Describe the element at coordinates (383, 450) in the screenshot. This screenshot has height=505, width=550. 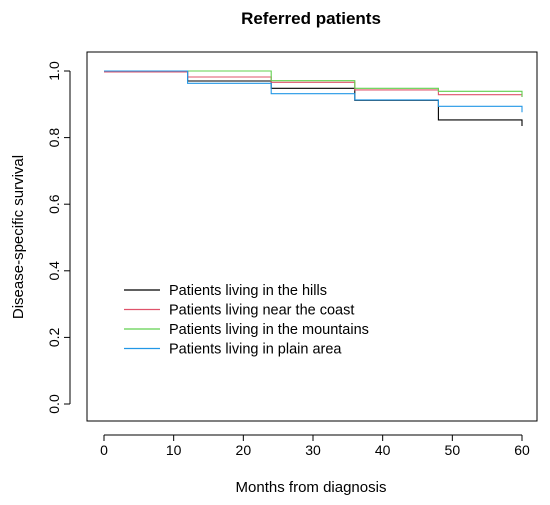
I see `x-tick-label: 40` at that location.